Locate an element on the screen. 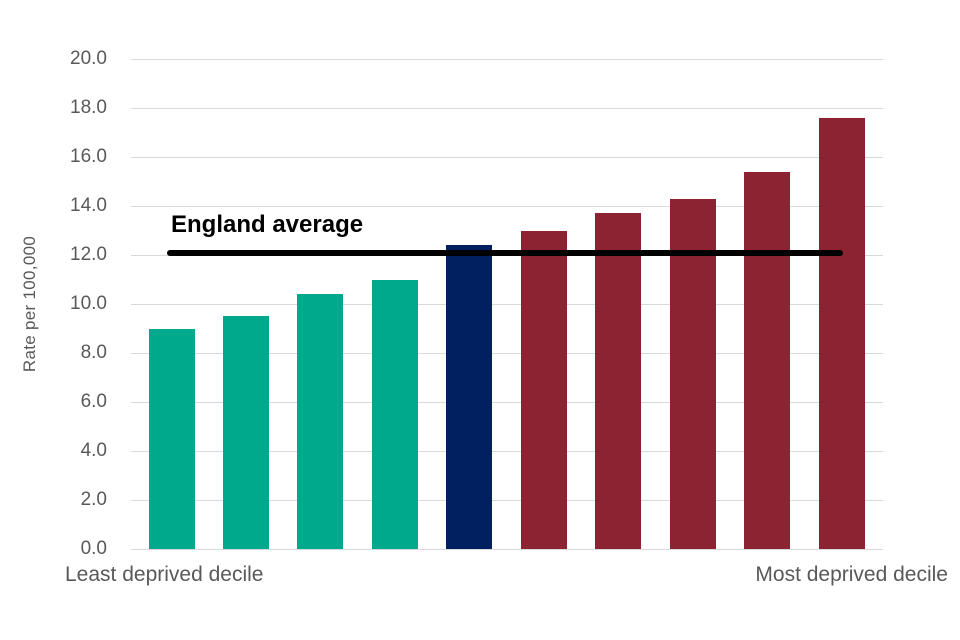 Image resolution: width=960 pixels, height=640 pixels. y-tick-label: 14.0 is located at coordinates (88, 205).